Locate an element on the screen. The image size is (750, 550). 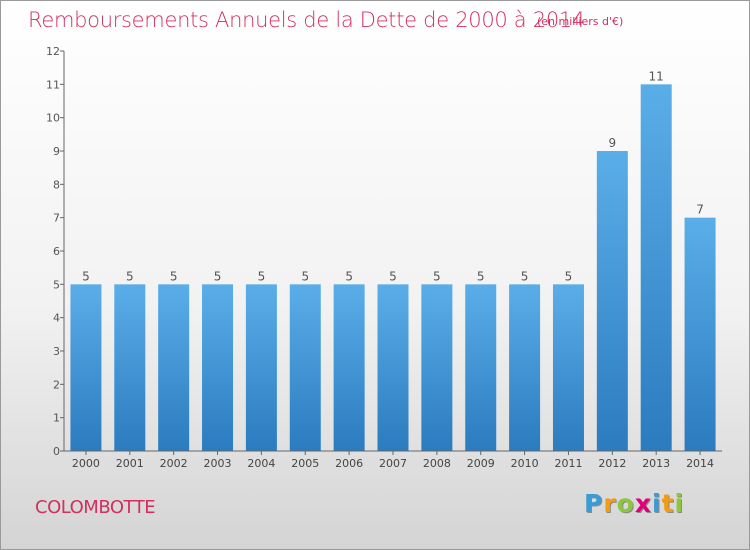
y-tick-label: 11 is located at coordinates (53, 84).